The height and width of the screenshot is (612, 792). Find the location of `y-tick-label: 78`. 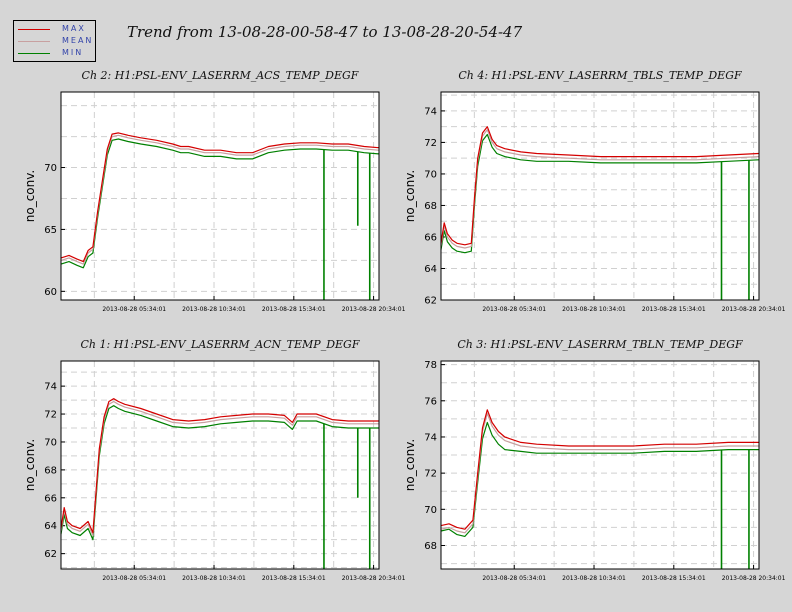

y-tick-label: 78 is located at coordinates (430, 365).